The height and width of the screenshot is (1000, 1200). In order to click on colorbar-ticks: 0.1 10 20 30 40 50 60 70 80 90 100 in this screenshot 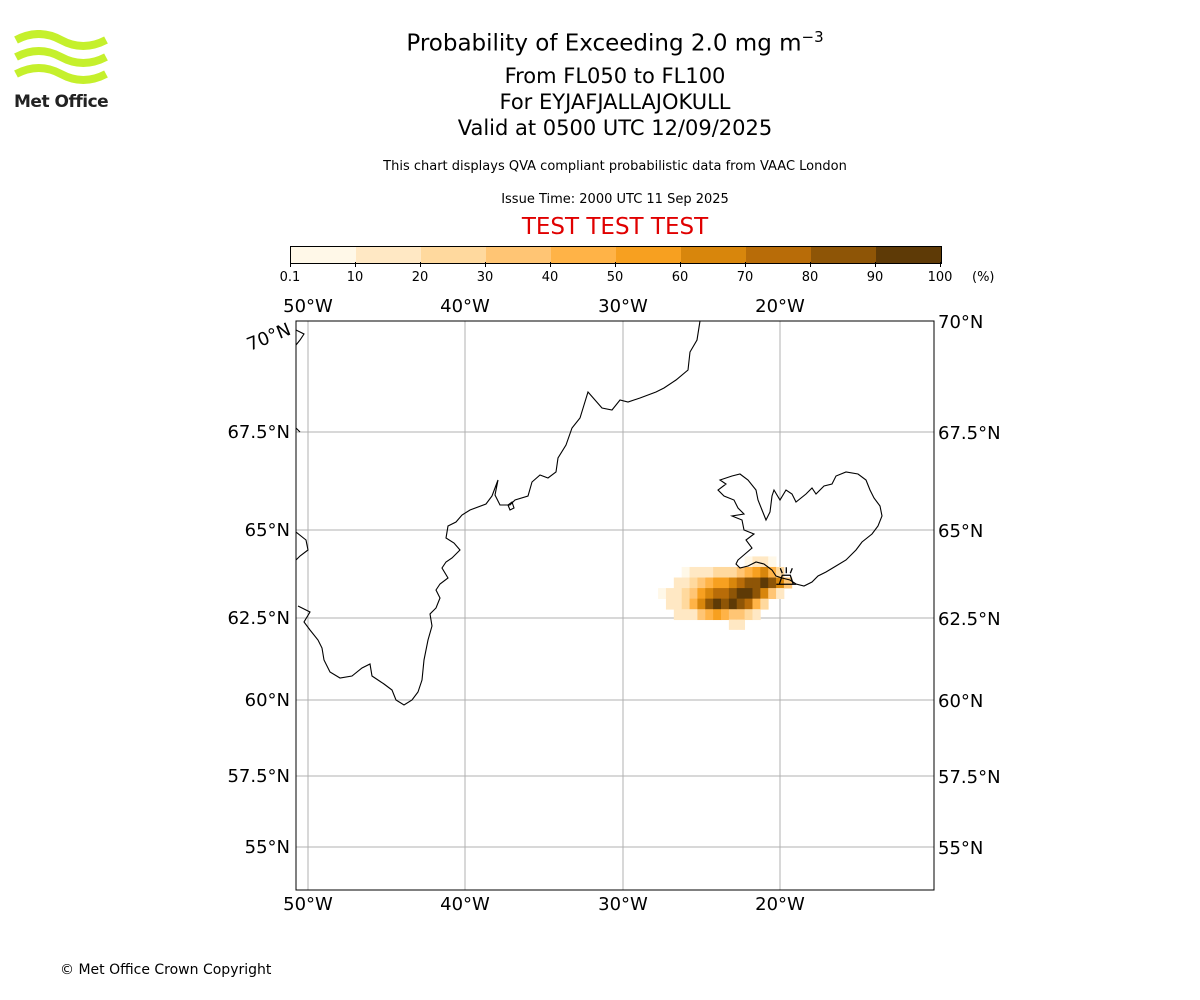, I will do `click(616, 277)`.